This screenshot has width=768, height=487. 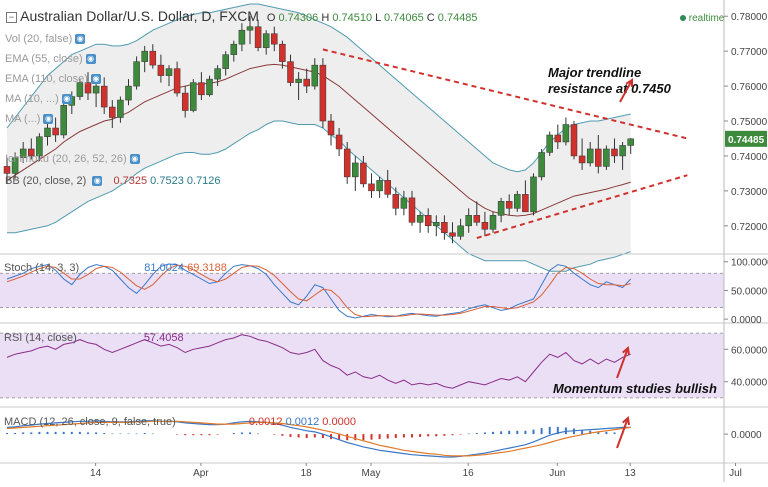 What do you see at coordinates (72, 159) in the screenshot?
I see `indicator-ichimoku: Ichimoku (20, 26, 52, 26) ◉` at bounding box center [72, 159].